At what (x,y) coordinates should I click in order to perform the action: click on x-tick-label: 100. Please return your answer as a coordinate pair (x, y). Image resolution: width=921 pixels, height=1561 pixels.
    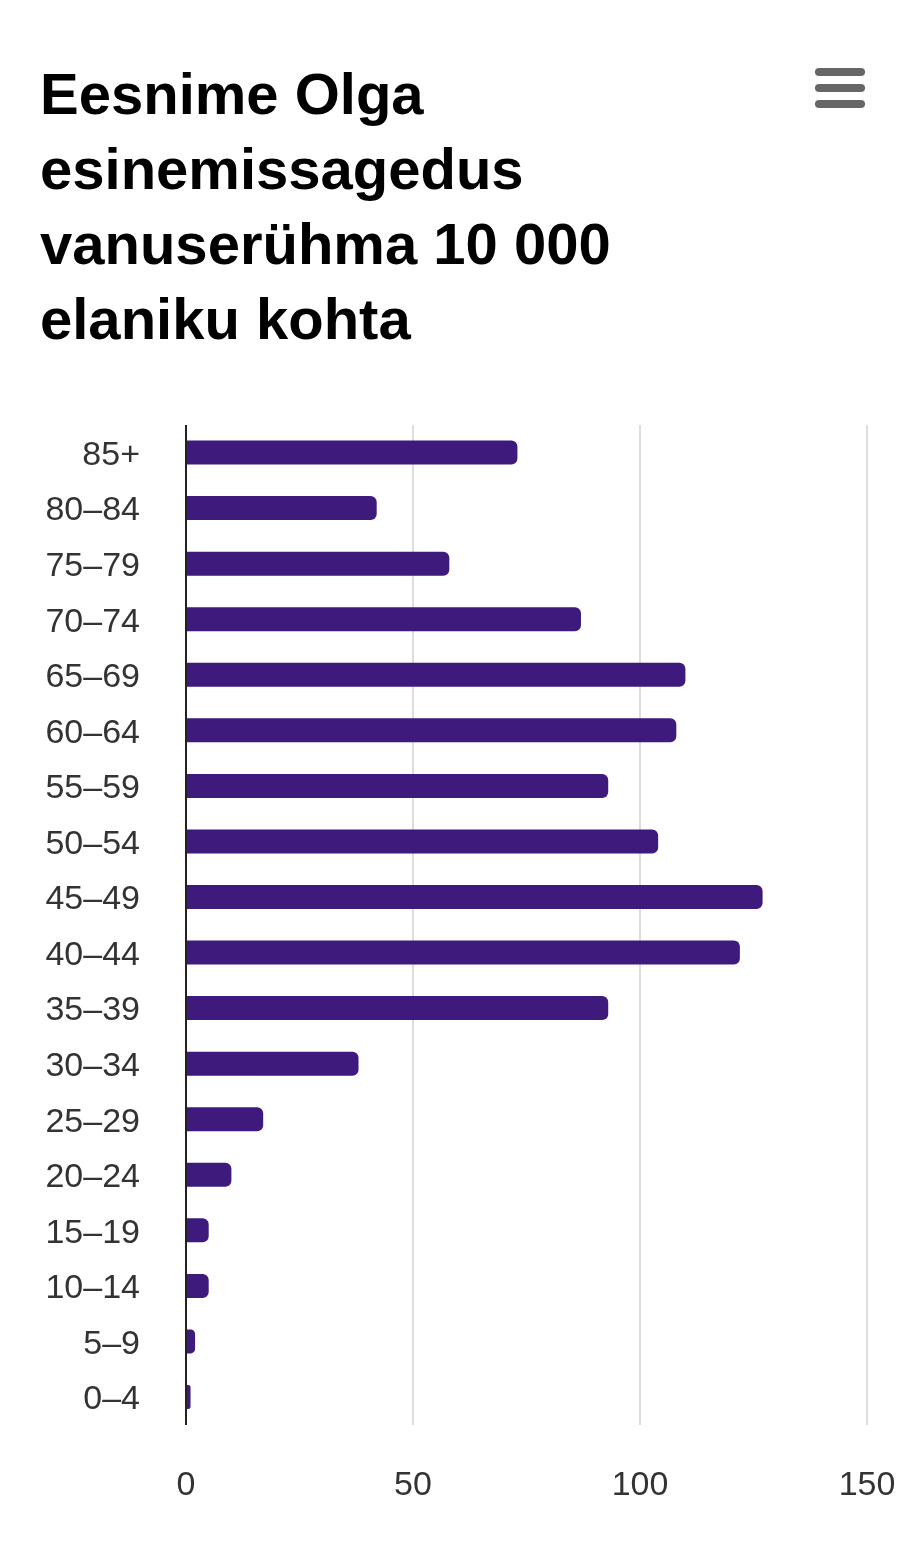
    Looking at the image, I should click on (640, 1483).